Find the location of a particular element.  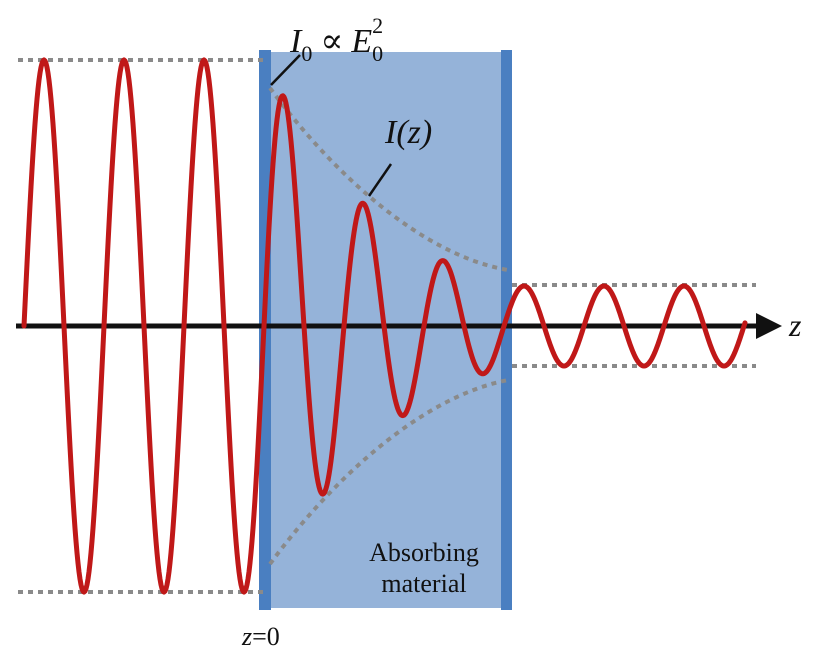

origin-z-symbol: z is located at coordinates (246, 636).